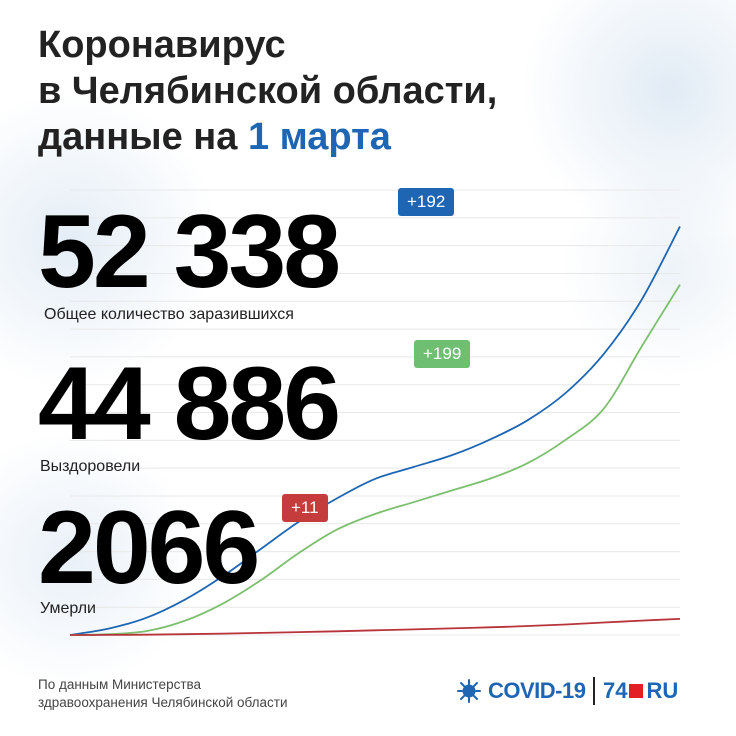  Describe the element at coordinates (189, 404) in the screenshot. I see `recovered-count: 44 886` at that location.